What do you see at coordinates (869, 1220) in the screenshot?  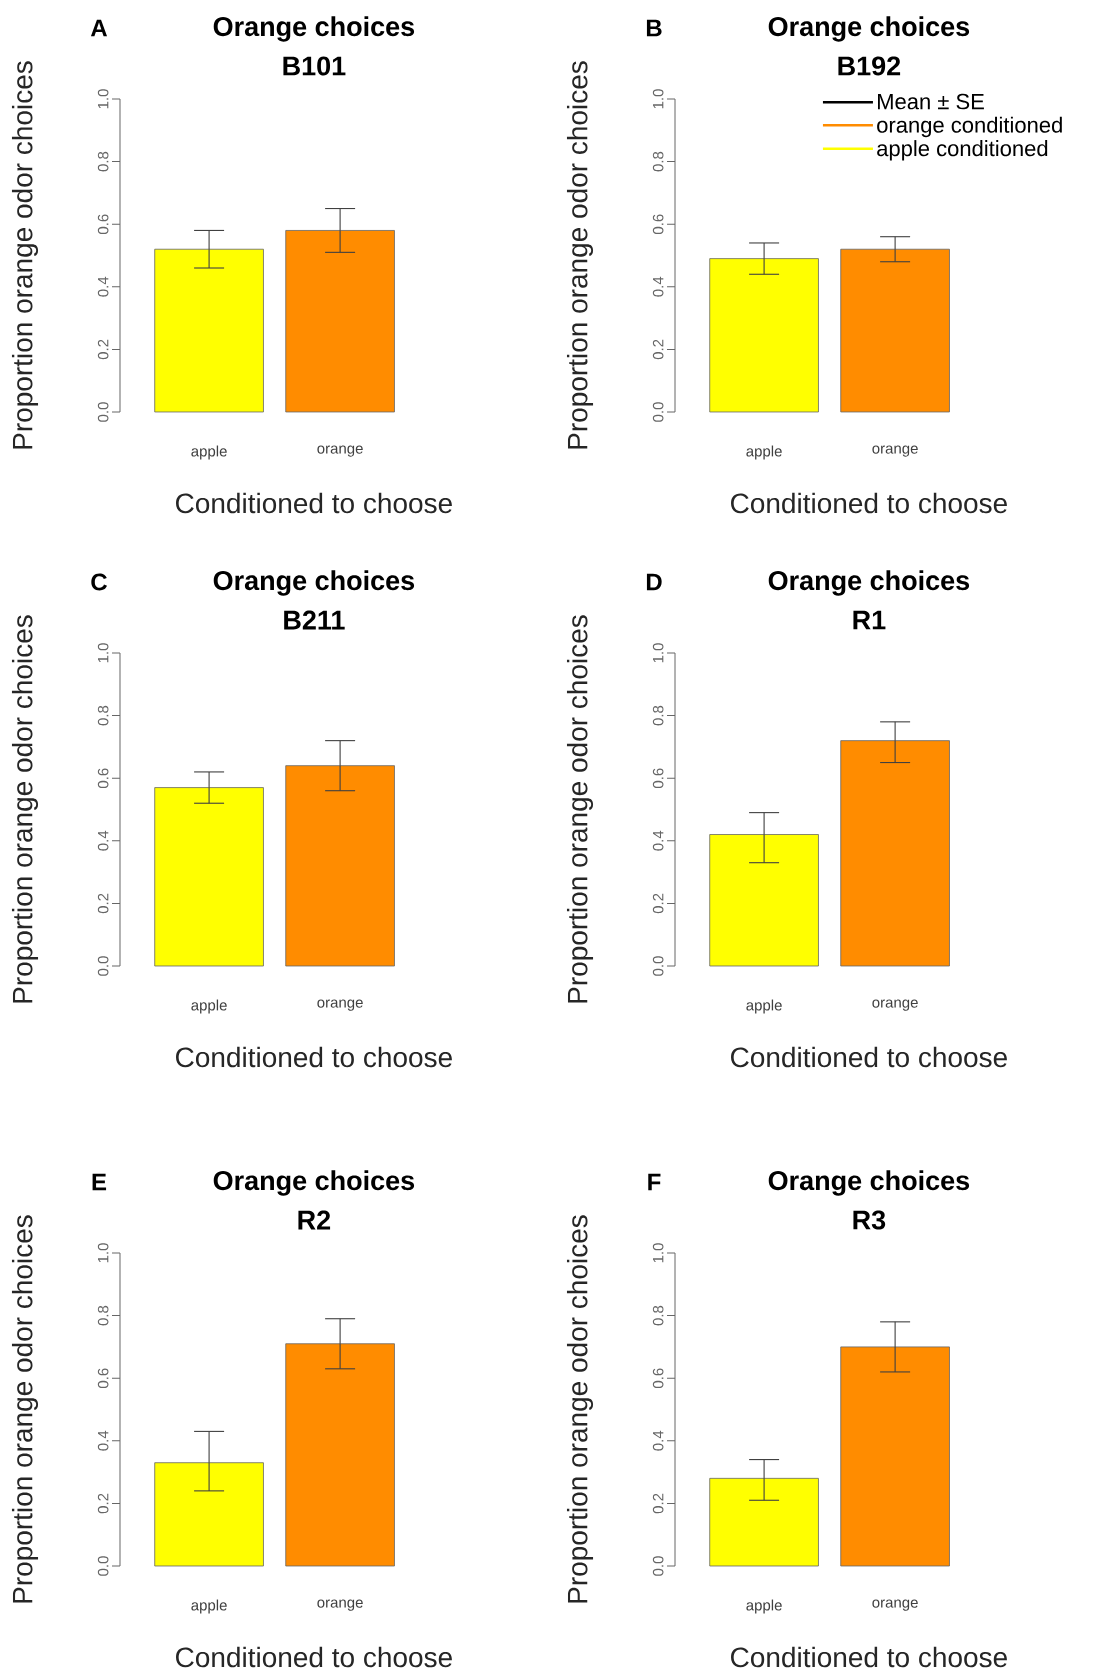 I see `chart-subtitle: R3` at bounding box center [869, 1220].